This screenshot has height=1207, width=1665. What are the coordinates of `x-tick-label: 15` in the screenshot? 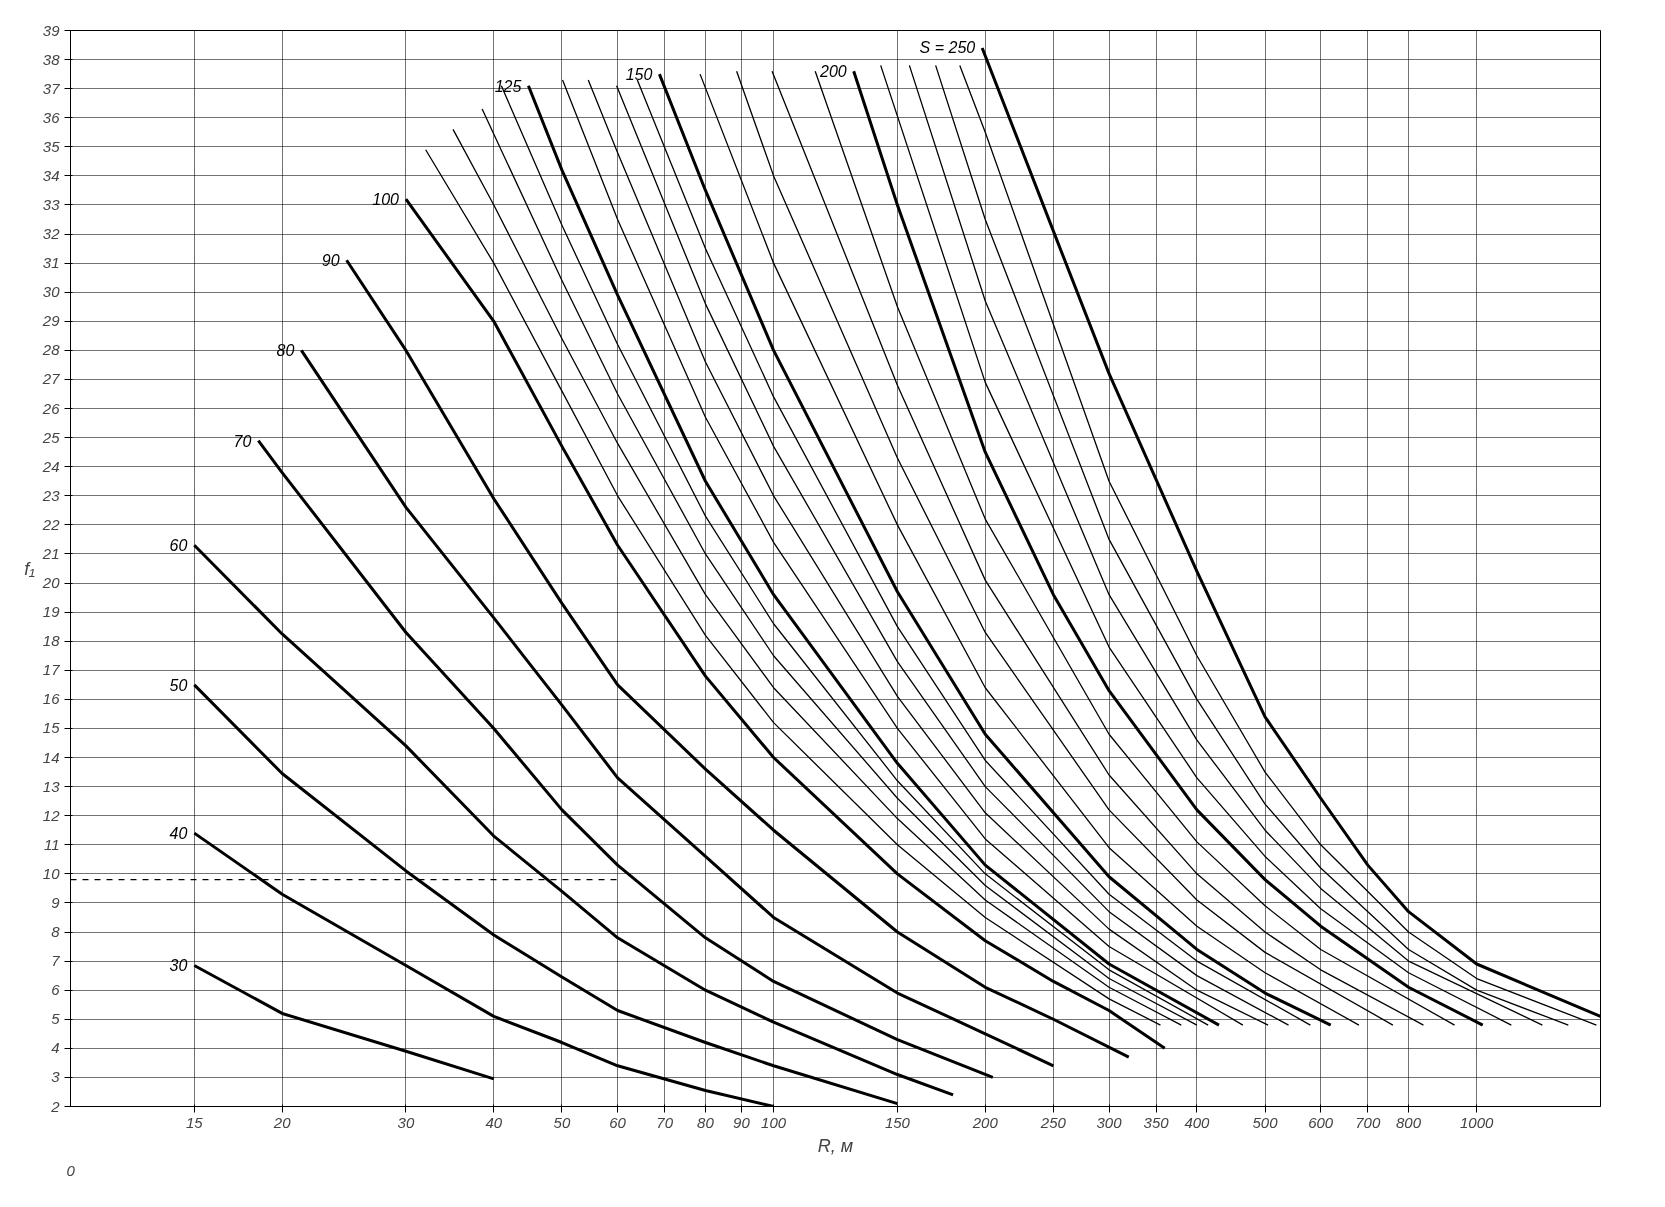 It's located at (194, 1122).